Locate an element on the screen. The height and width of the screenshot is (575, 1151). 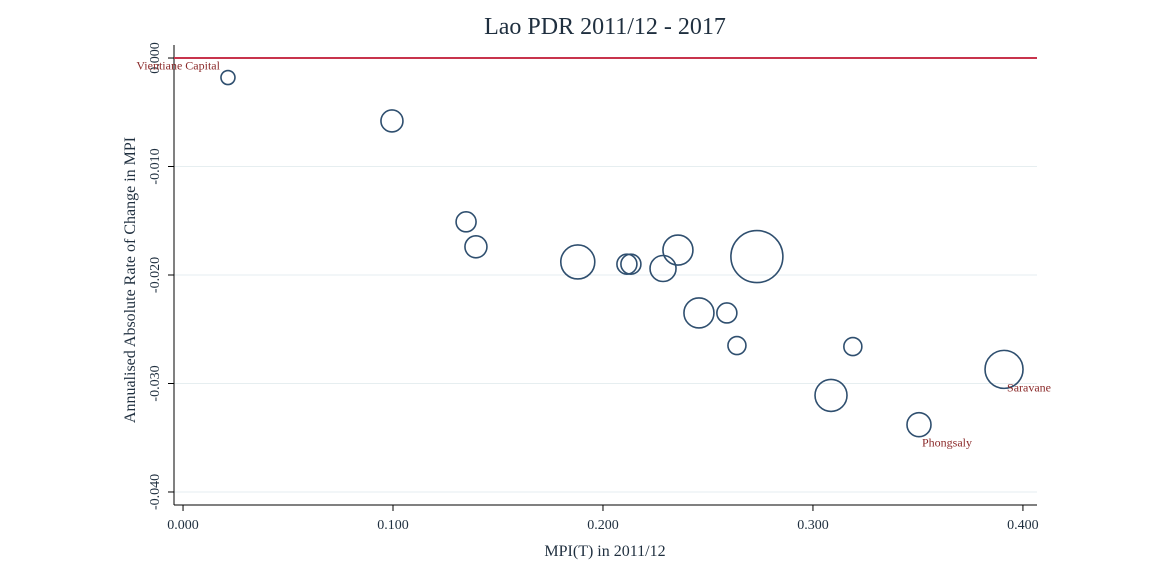
x-tick-label: 0.100 is located at coordinates (393, 525).